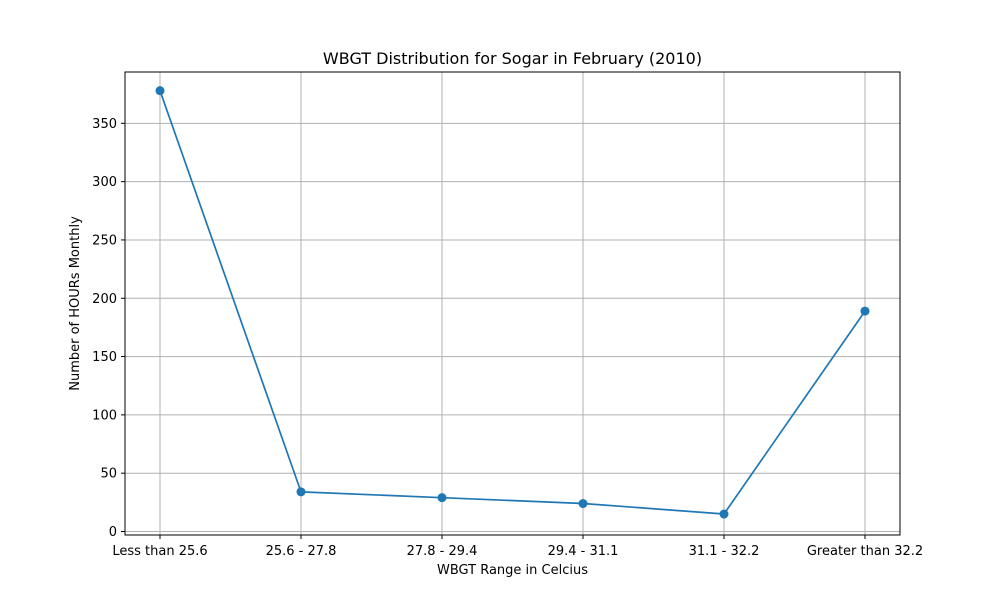 The width and height of the screenshot is (1000, 600). I want to click on y-tick-label: 350, so click(104, 124).